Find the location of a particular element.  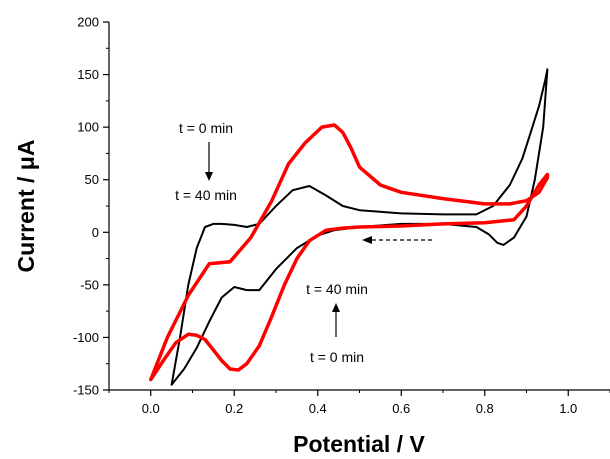

y-tick-label: -100 is located at coordinates (86, 337).